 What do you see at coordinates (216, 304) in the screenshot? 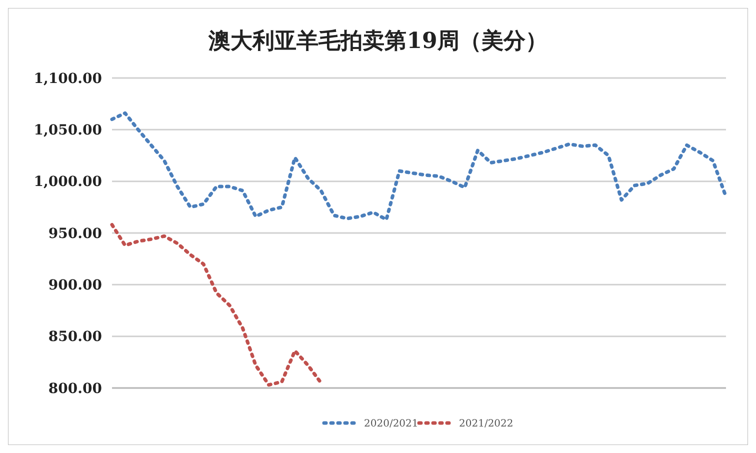
I see `line-series` at bounding box center [216, 304].